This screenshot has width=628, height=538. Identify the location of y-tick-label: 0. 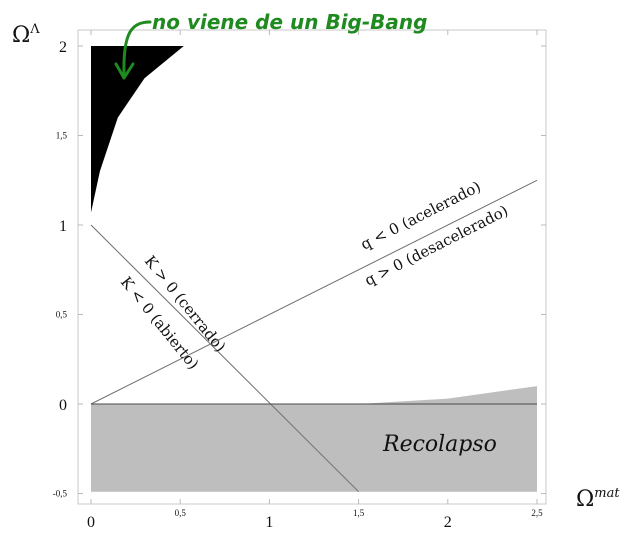
(63, 405).